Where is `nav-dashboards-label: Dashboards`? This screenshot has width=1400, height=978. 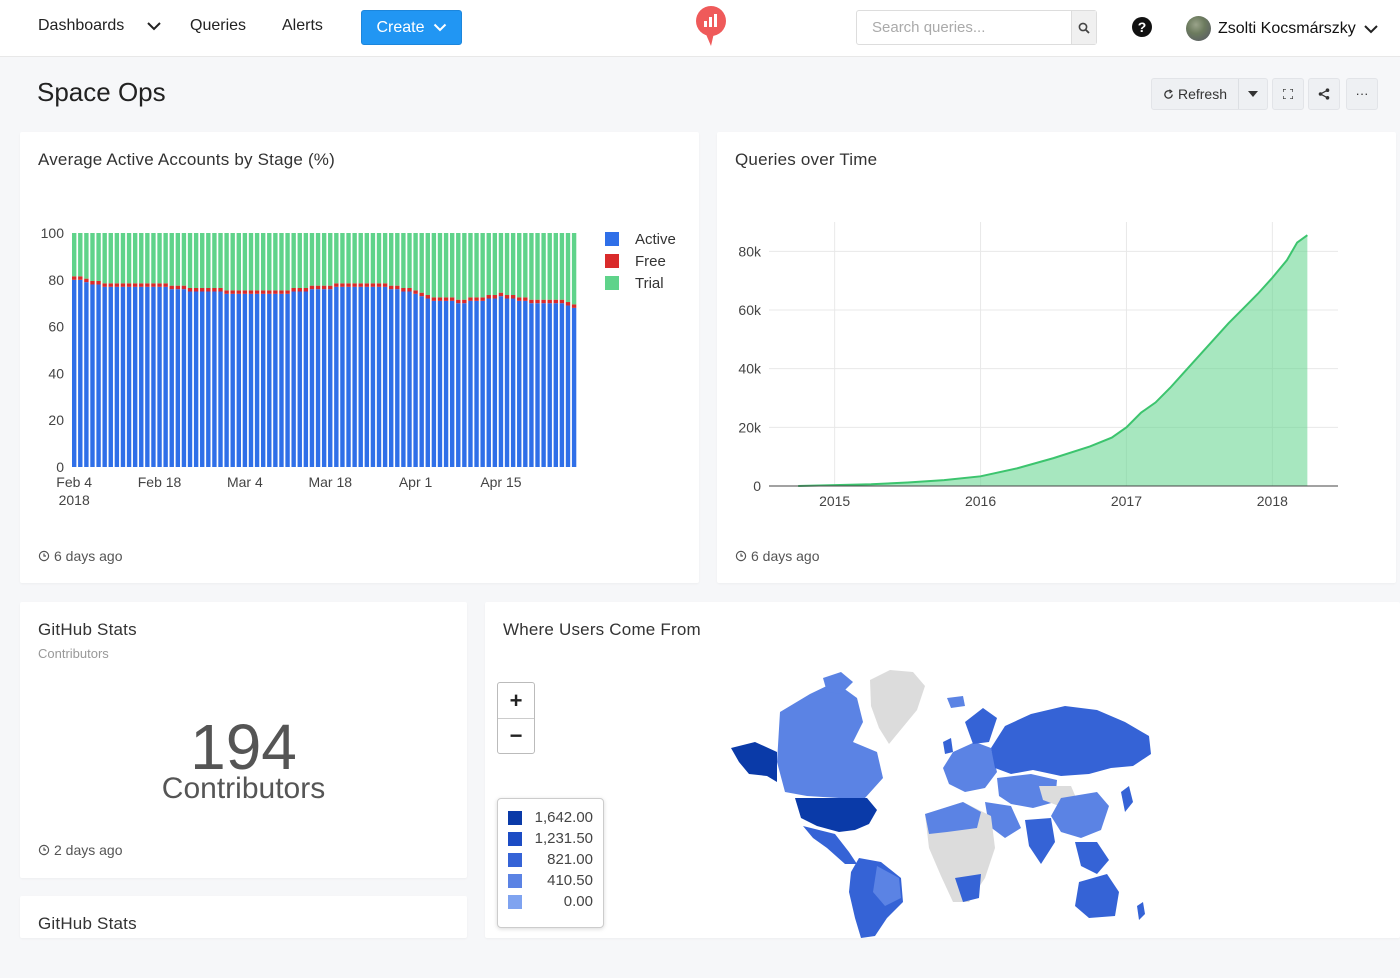 nav-dashboards-label: Dashboards is located at coordinates (81, 25).